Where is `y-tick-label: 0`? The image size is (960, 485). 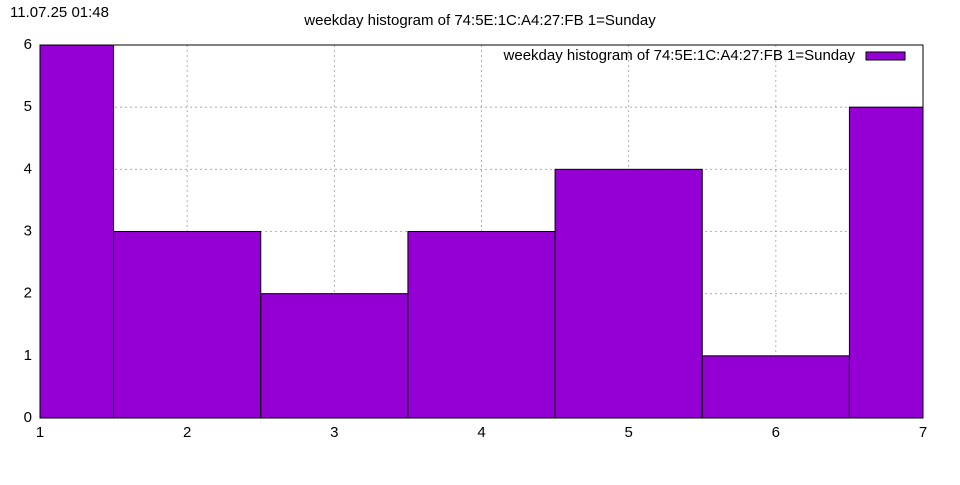
y-tick-label: 0 is located at coordinates (28, 417).